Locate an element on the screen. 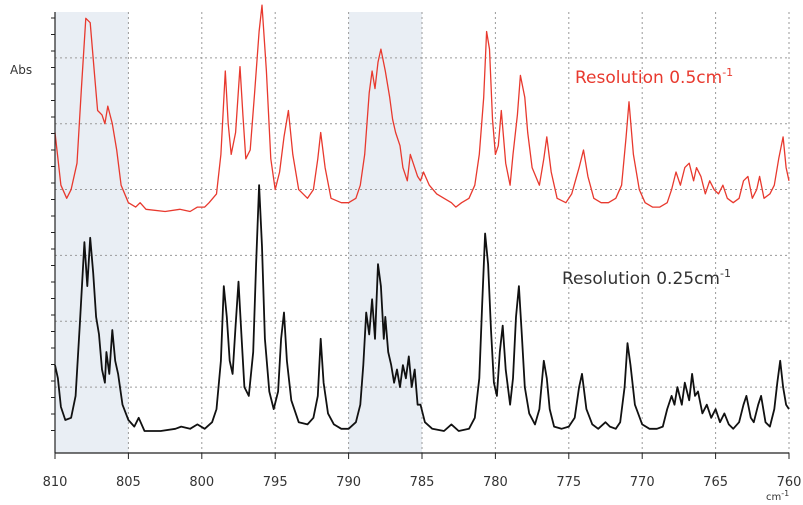  x-tick-label-770: 770 is located at coordinates (642, 482).